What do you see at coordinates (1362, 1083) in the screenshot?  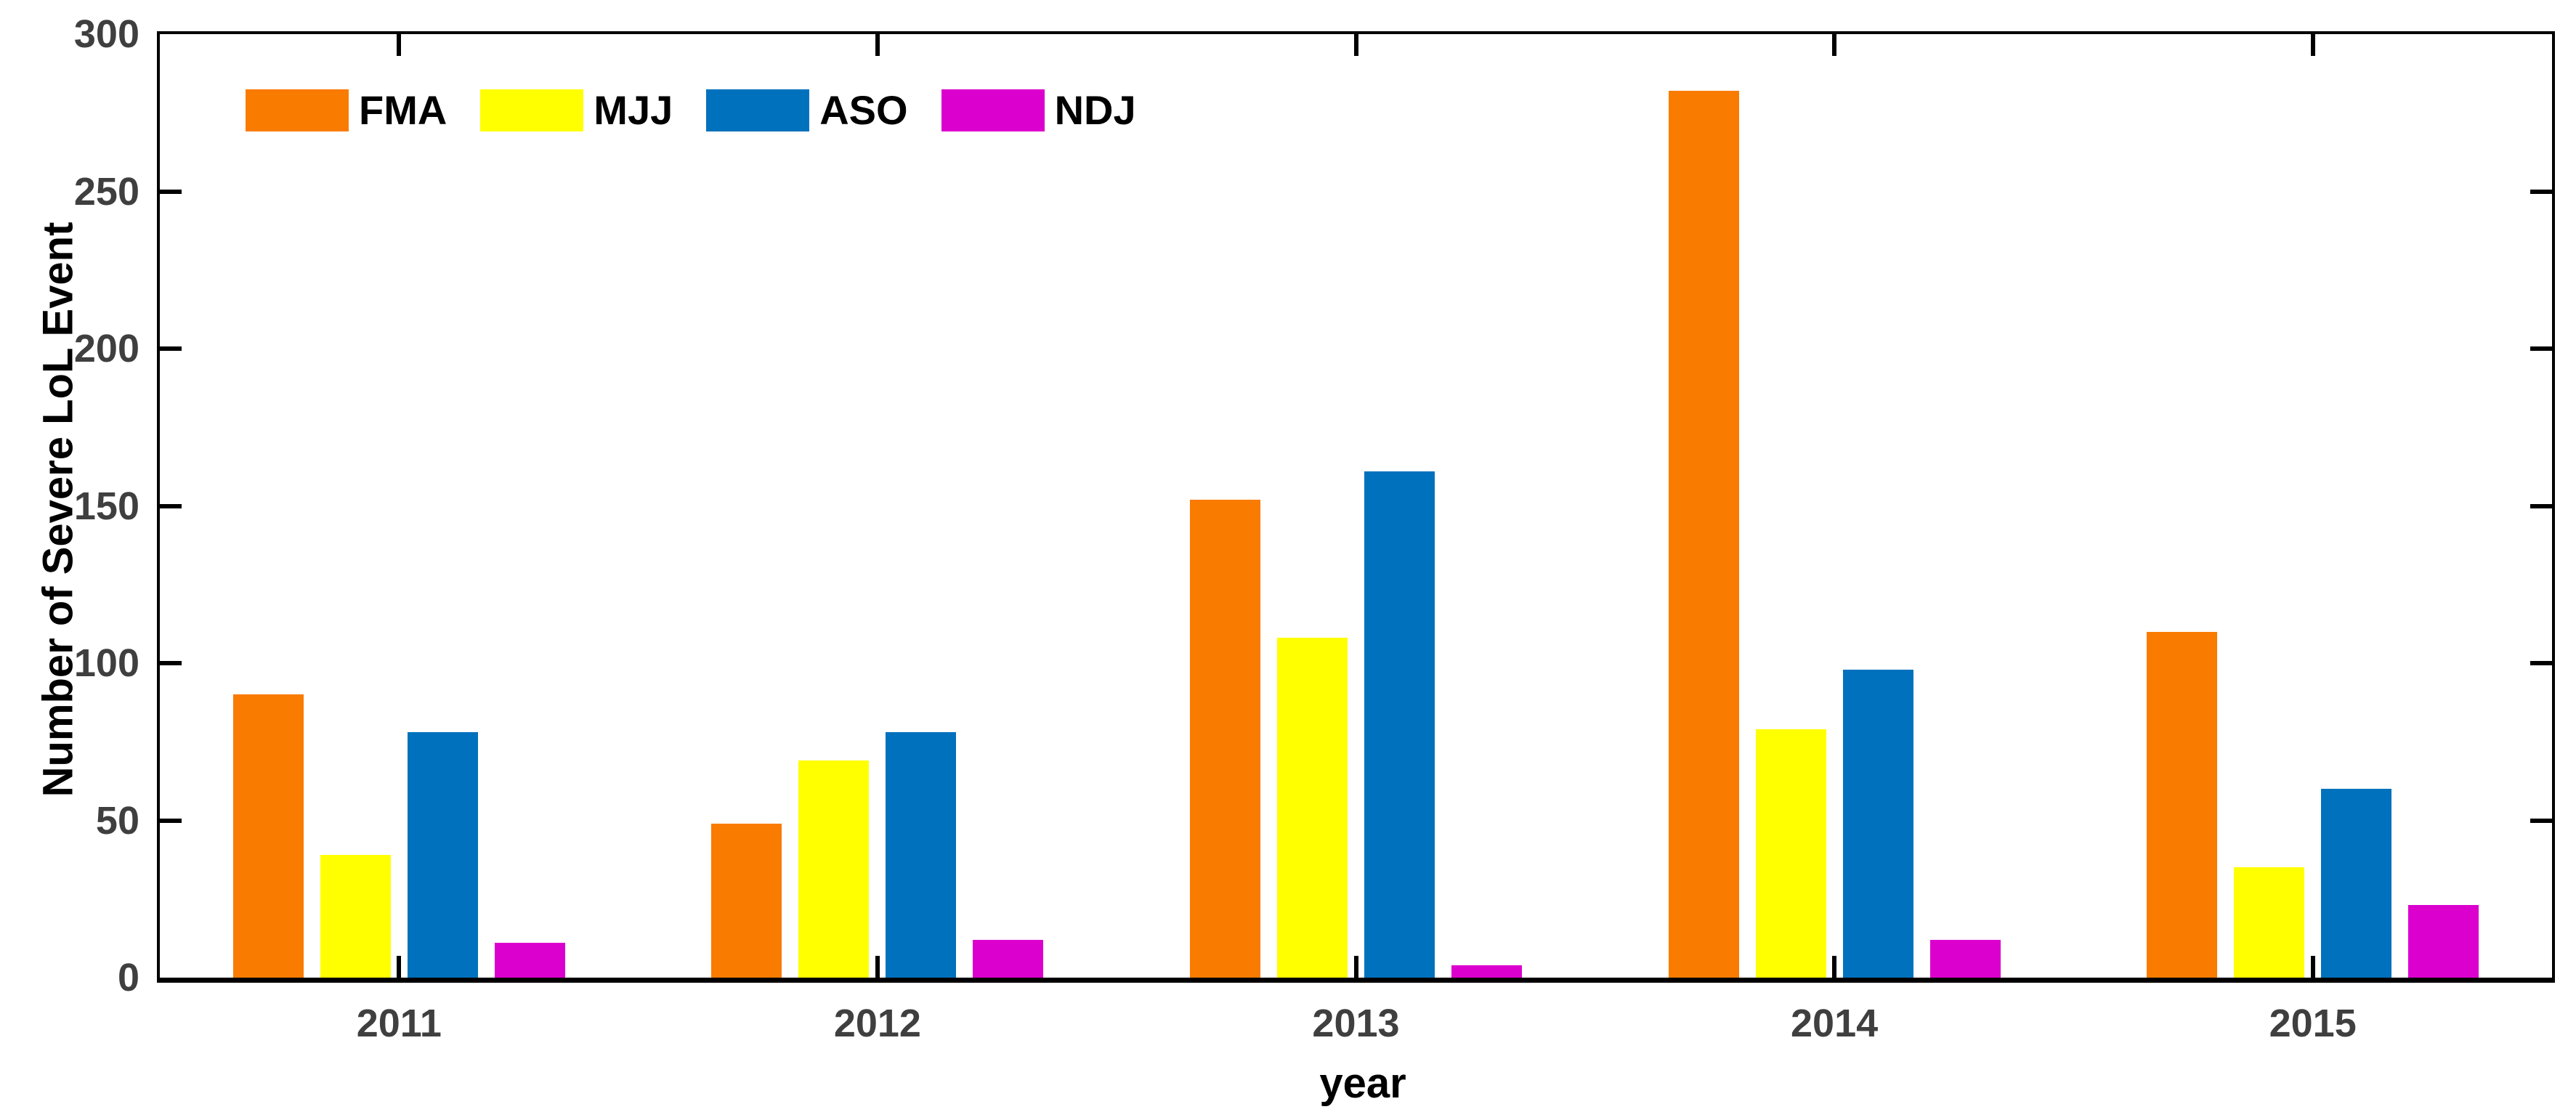 I see `x-axis-label: year` at bounding box center [1362, 1083].